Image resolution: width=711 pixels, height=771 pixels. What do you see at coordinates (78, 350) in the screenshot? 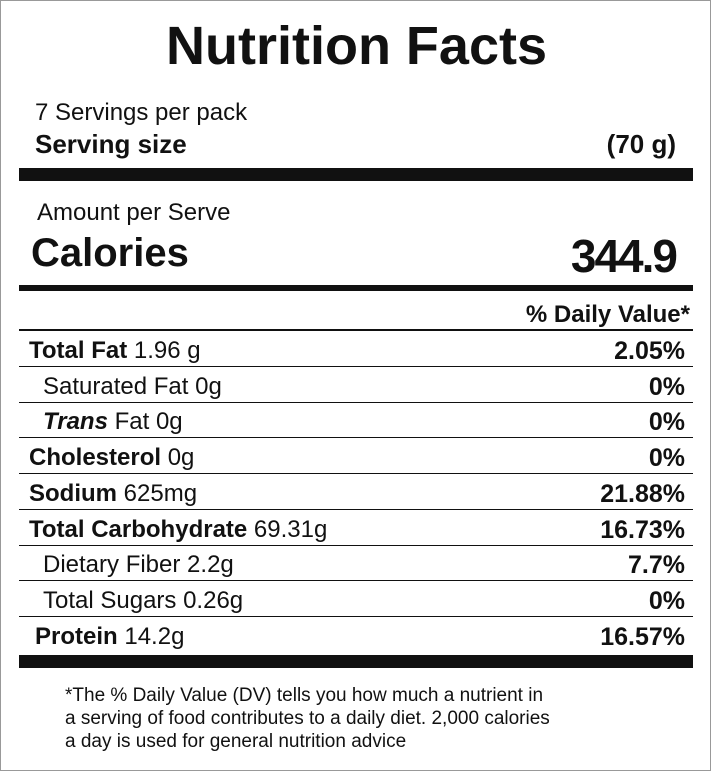
I see `nutrient-name: Total Fat` at bounding box center [78, 350].